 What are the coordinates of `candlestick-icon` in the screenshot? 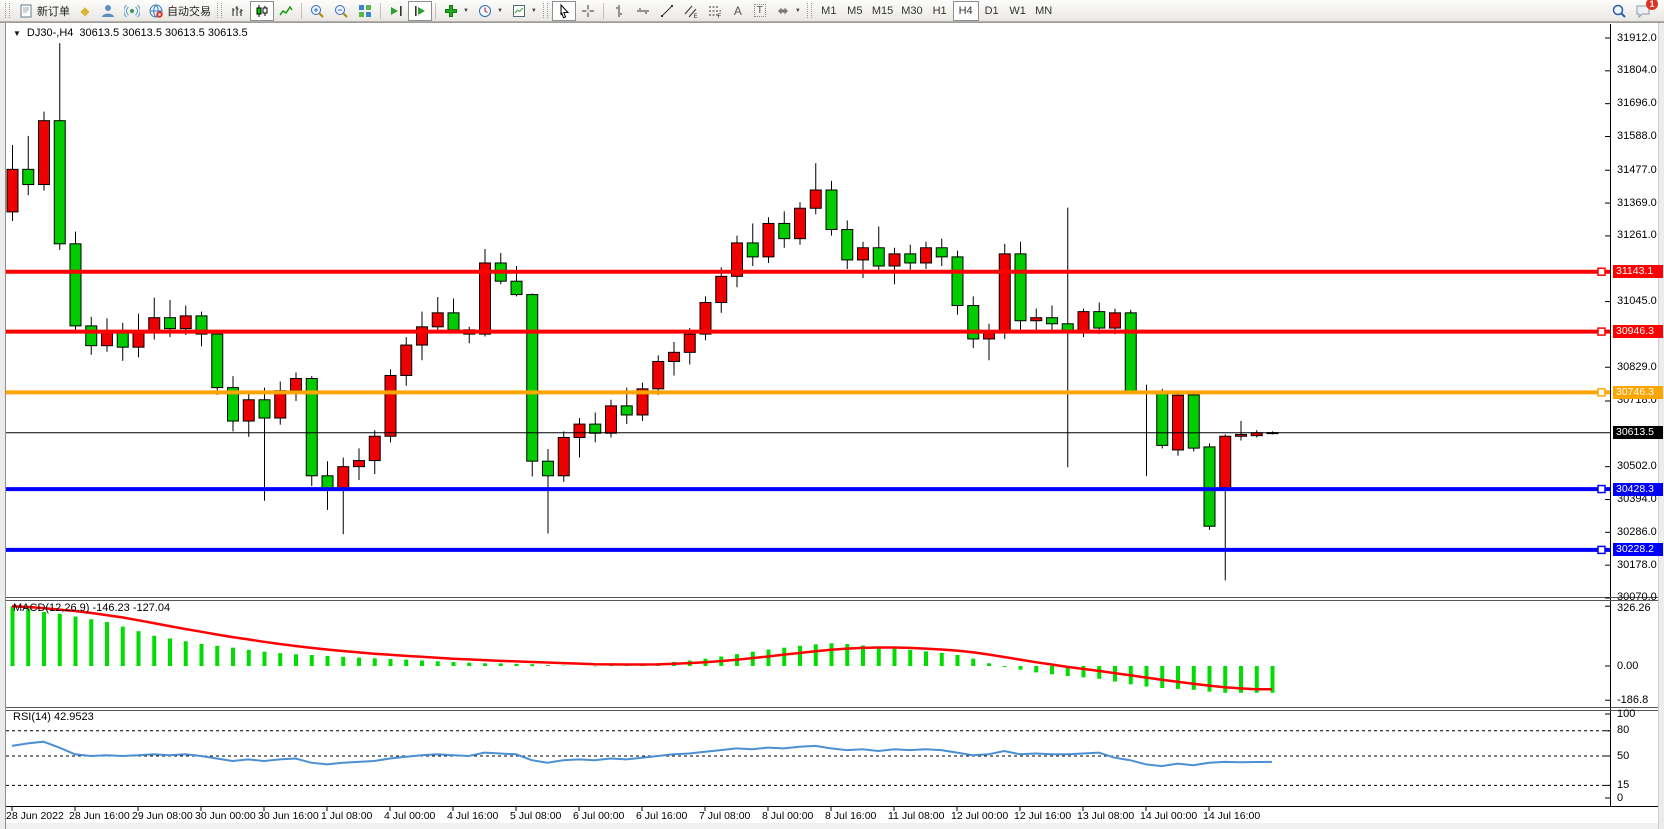 It's located at (262, 10).